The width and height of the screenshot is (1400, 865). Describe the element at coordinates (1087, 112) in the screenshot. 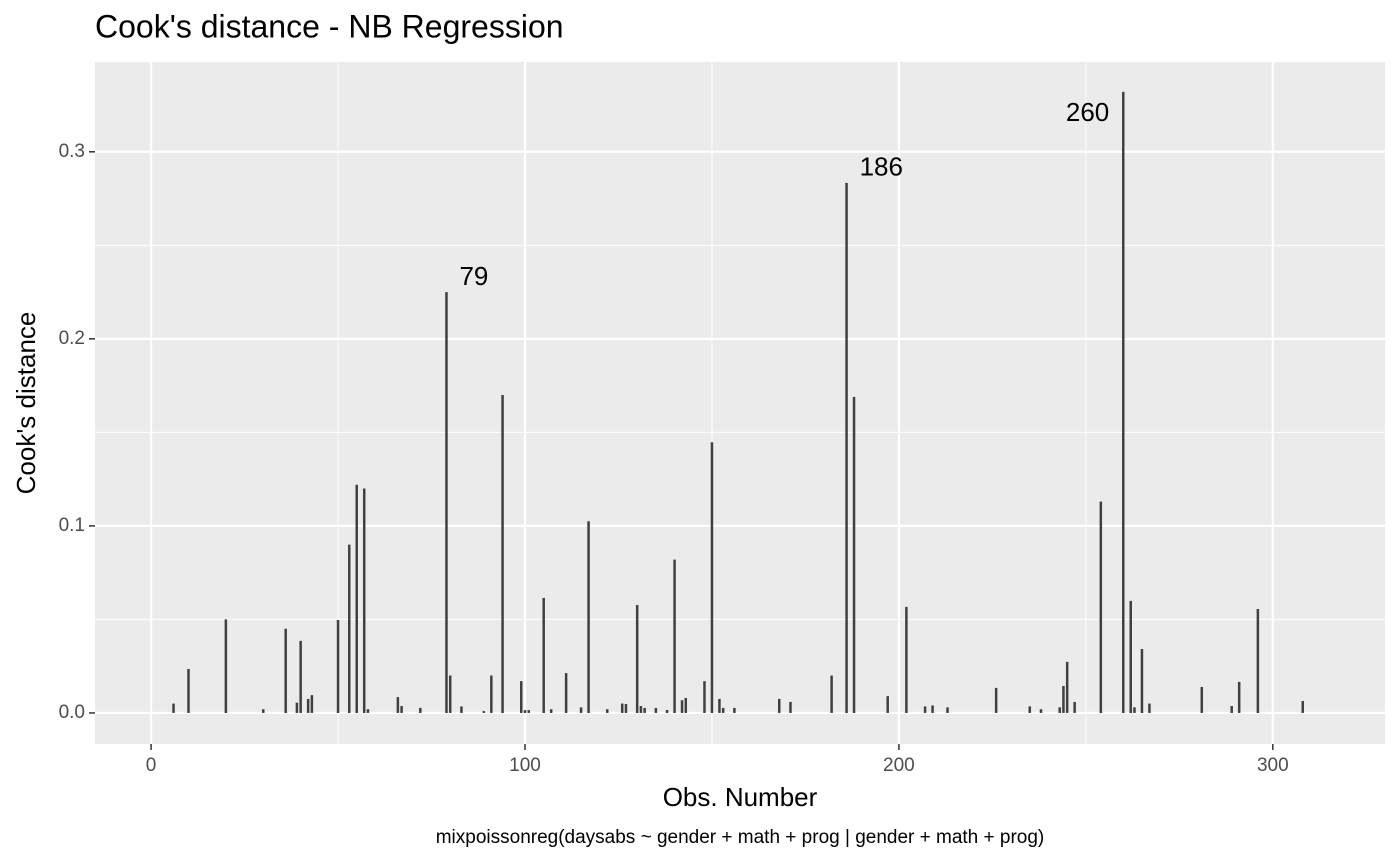

I see `annotation: 260` at that location.